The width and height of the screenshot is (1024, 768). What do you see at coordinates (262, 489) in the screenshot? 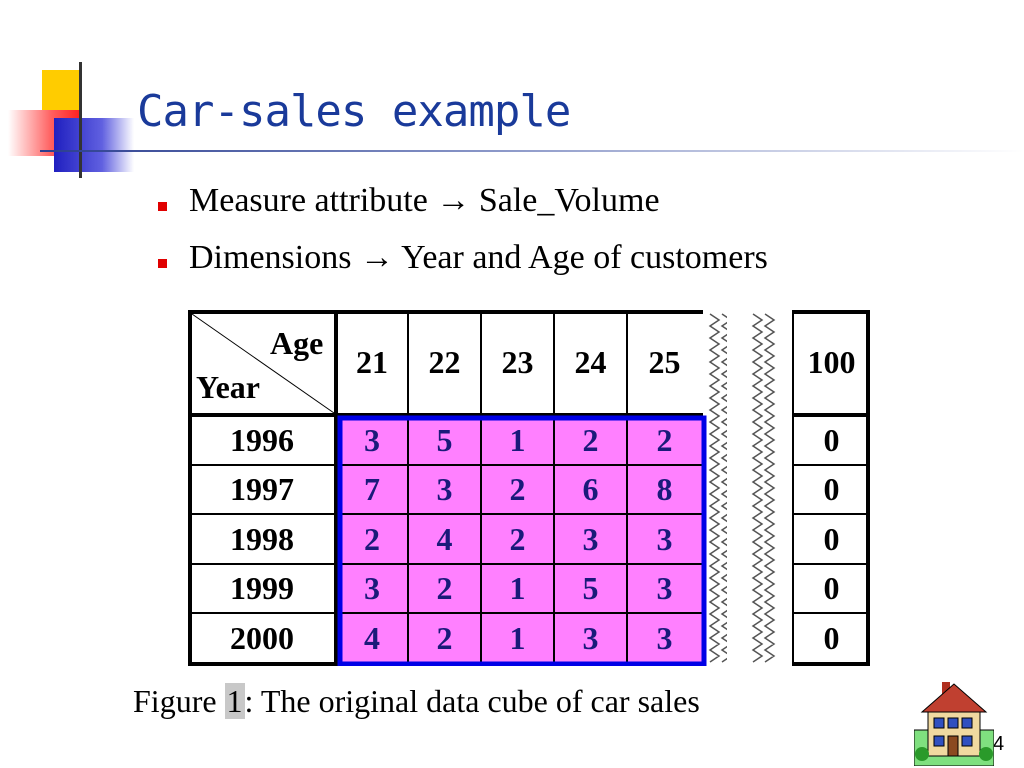
I see `row-header: 1997` at bounding box center [262, 489].